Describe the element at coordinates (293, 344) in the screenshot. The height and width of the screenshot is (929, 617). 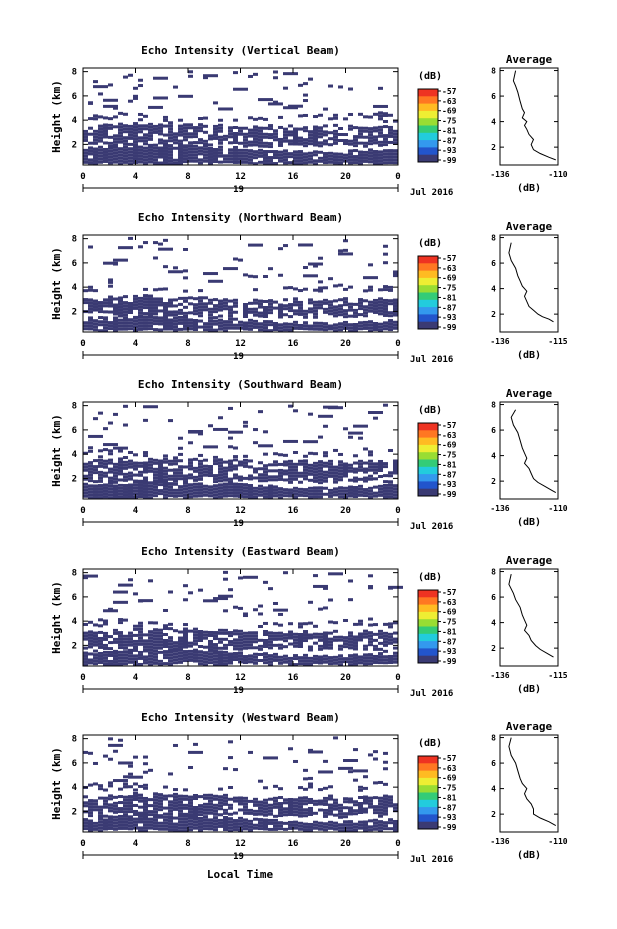
I see `x-tick-label: 16` at that location.